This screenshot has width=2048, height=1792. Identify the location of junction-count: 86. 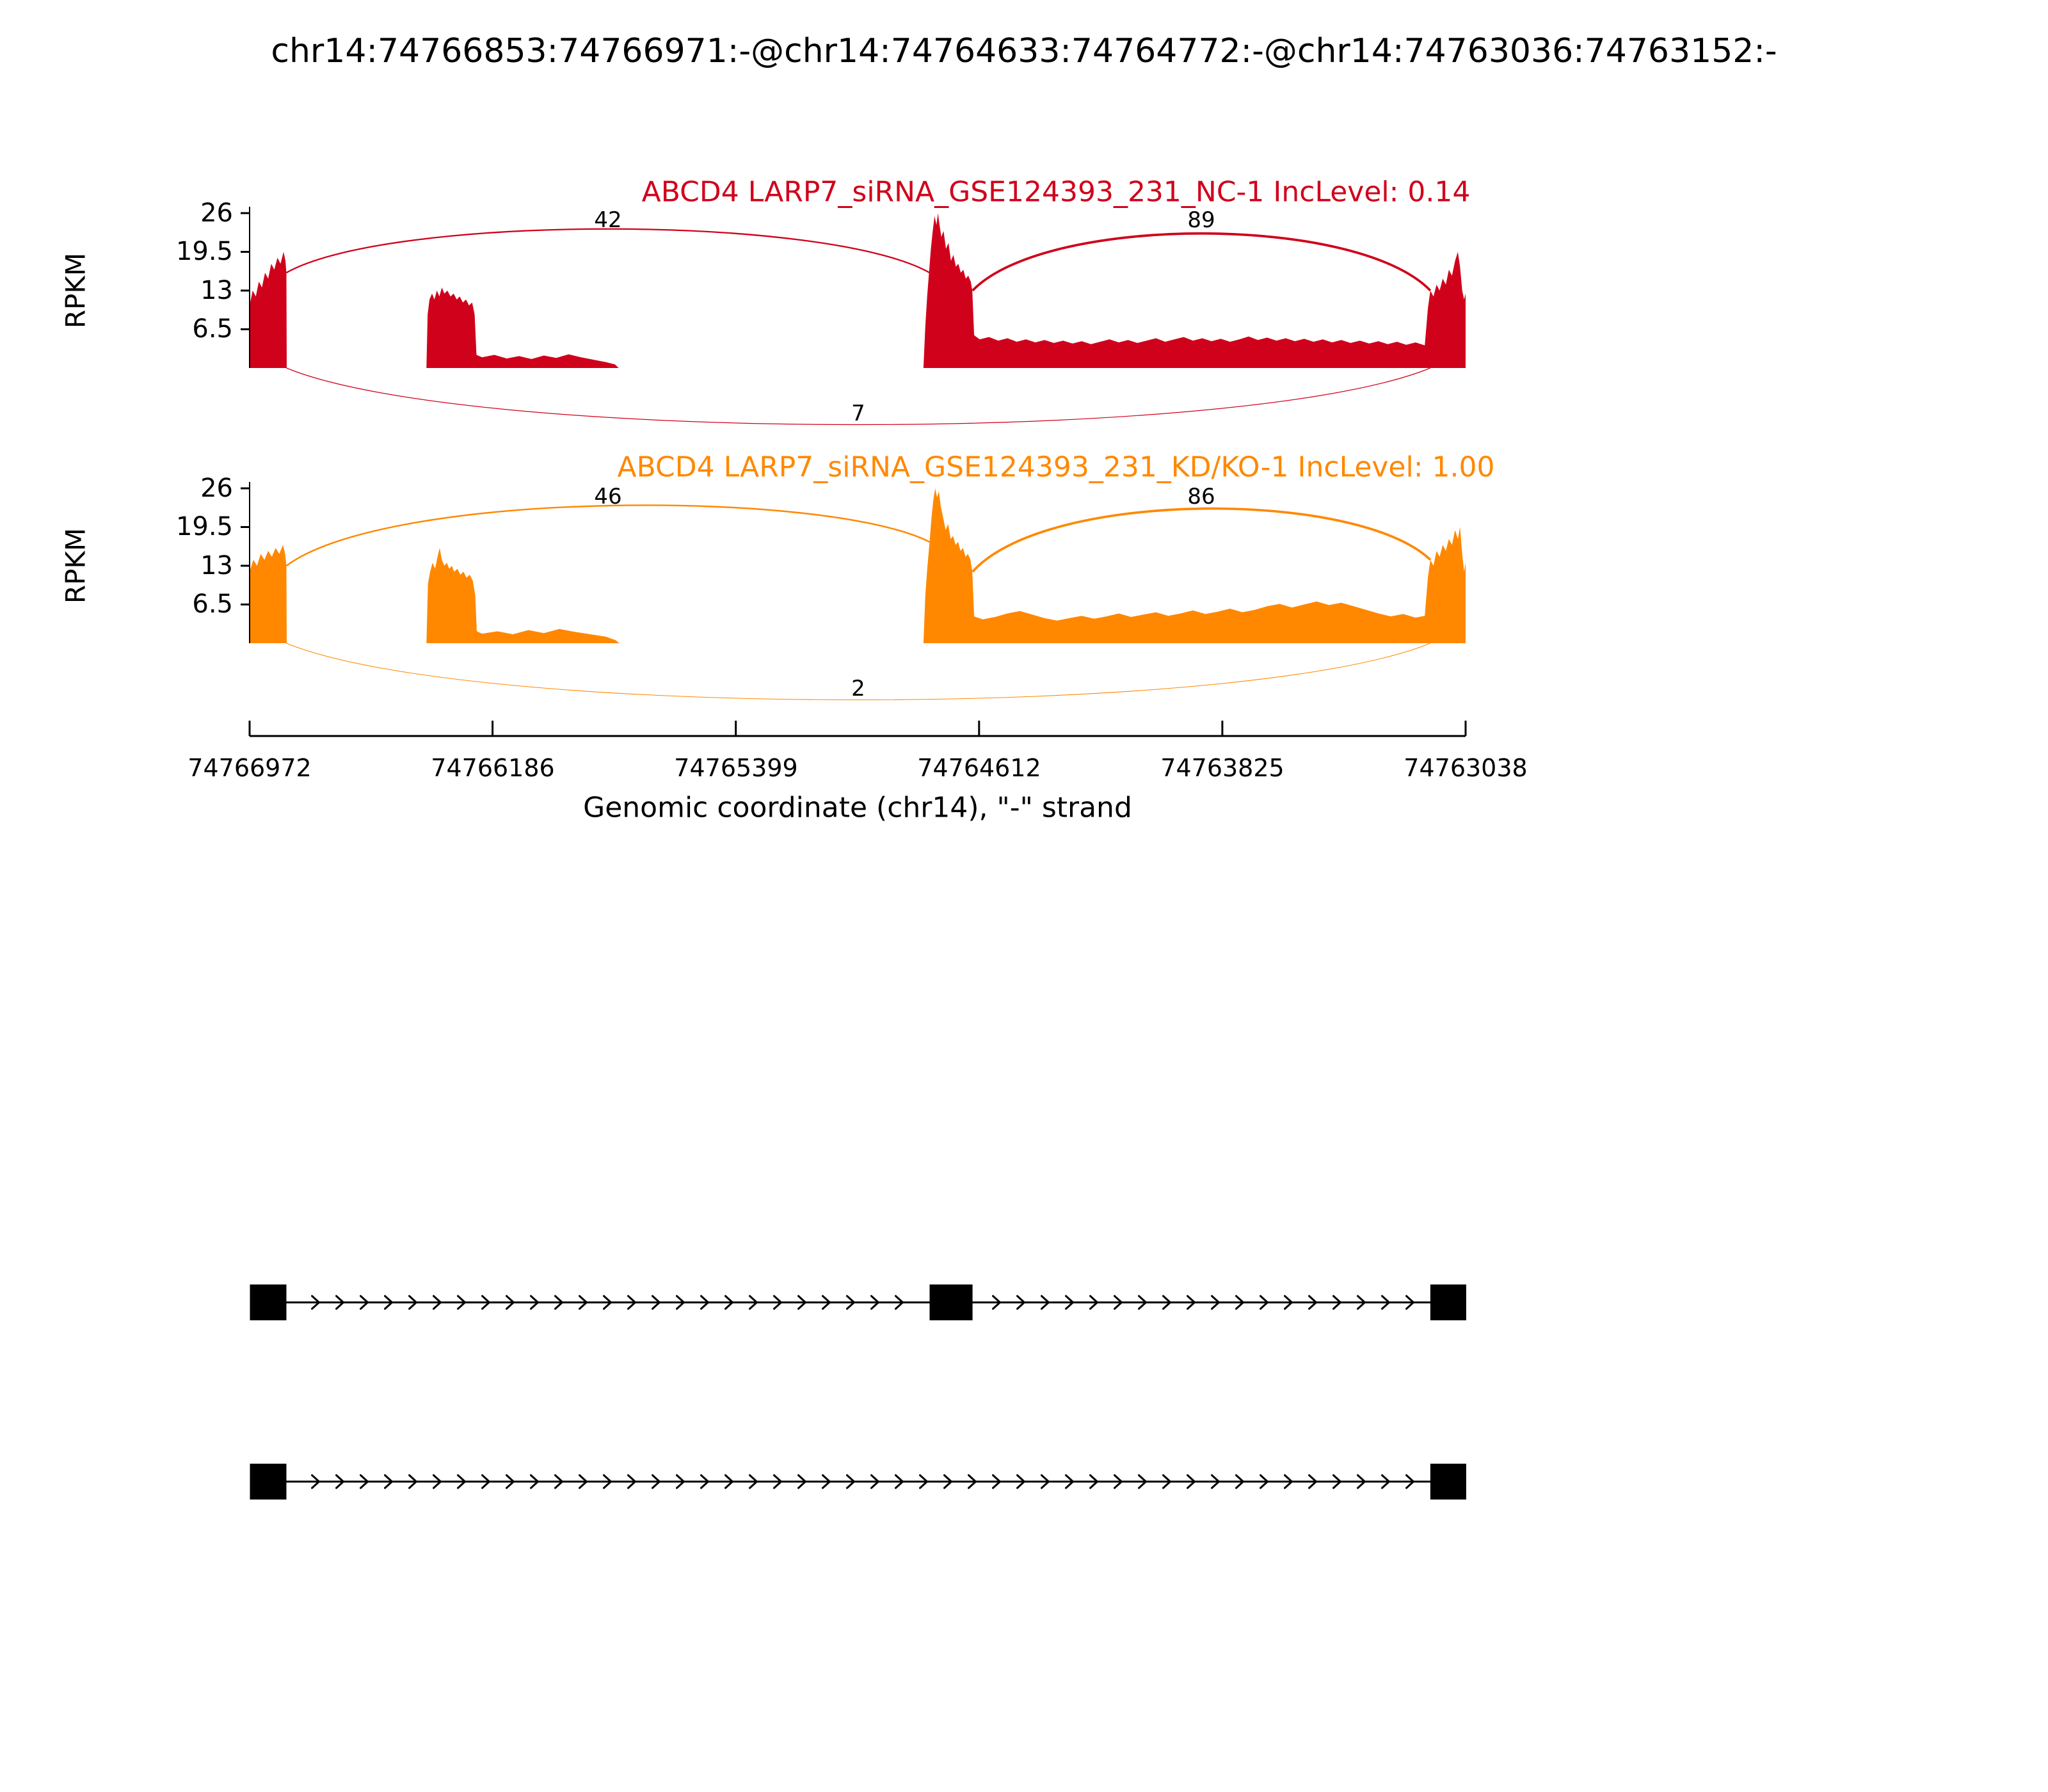
(1201, 496).